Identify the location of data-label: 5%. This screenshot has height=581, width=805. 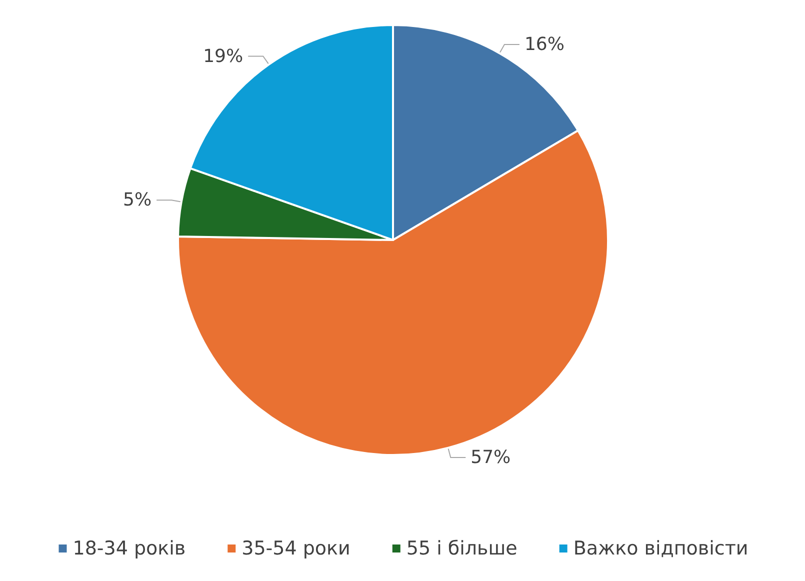
(137, 200).